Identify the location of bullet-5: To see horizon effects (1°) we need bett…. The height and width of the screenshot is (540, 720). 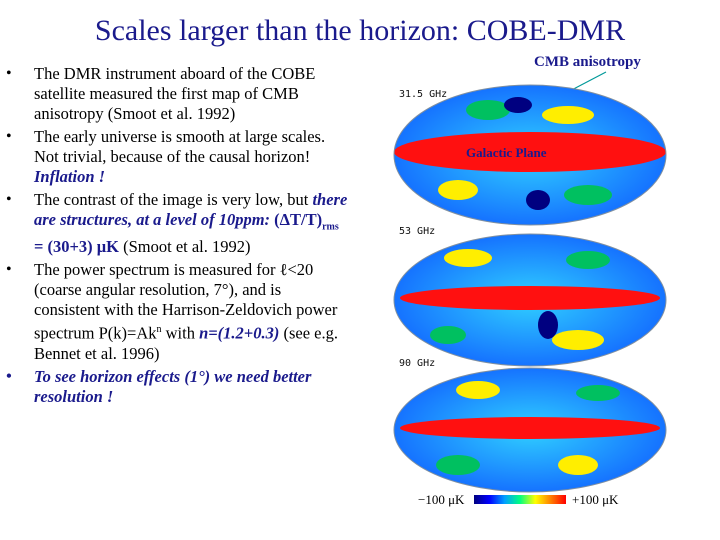
(178, 387).